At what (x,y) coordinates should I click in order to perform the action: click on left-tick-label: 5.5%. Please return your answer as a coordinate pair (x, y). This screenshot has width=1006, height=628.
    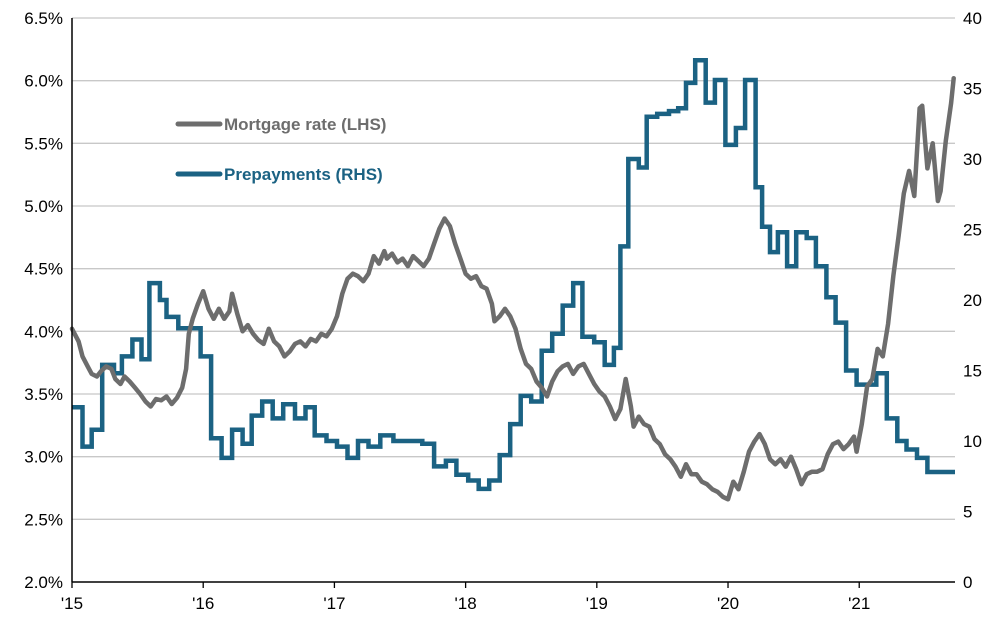
    Looking at the image, I should click on (43, 143).